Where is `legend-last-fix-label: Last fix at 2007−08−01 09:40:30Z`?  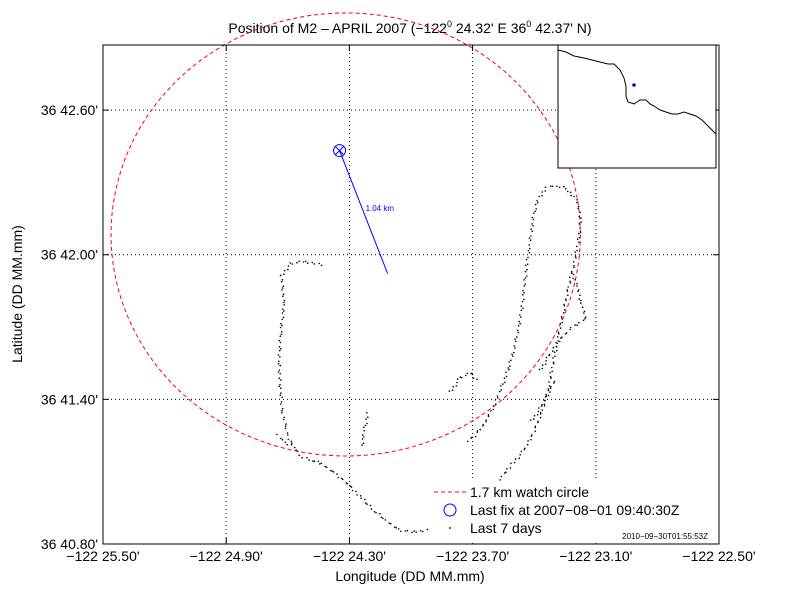
legend-last-fix-label: Last fix at 2007−08−01 09:40:30Z is located at coordinates (575, 510).